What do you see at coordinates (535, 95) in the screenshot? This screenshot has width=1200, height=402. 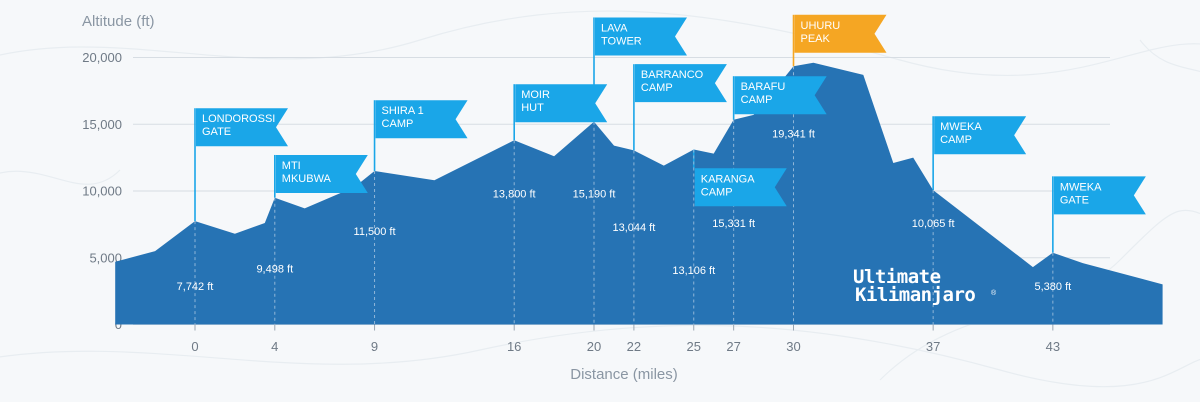 I see `camp-flag-label: MOIR` at bounding box center [535, 95].